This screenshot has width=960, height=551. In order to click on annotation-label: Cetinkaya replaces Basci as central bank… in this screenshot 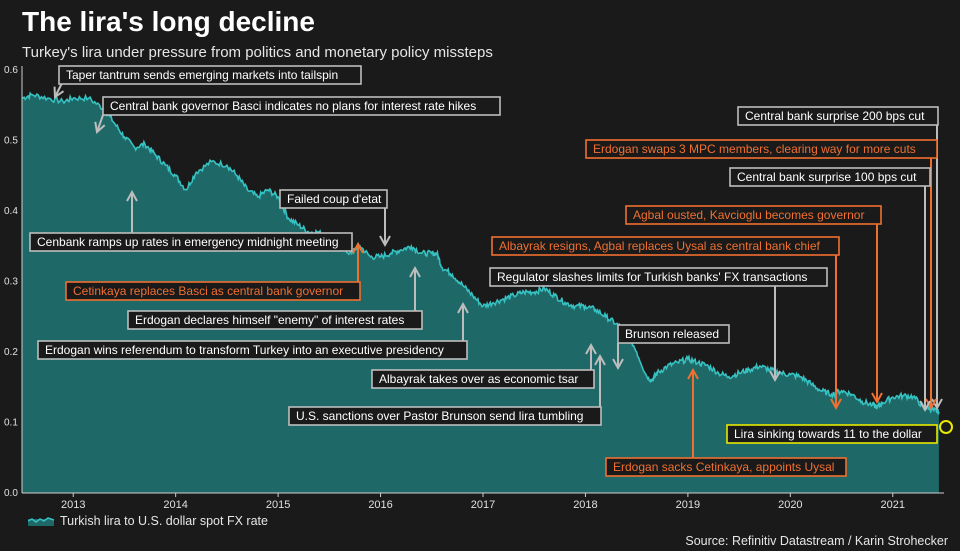, I will do `click(208, 291)`.